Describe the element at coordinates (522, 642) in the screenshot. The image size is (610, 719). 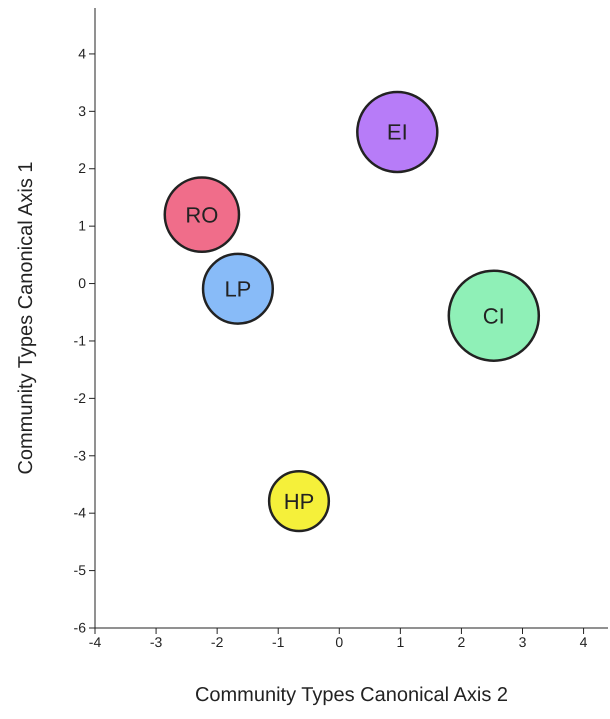
I see `x-tick-label: 3` at that location.